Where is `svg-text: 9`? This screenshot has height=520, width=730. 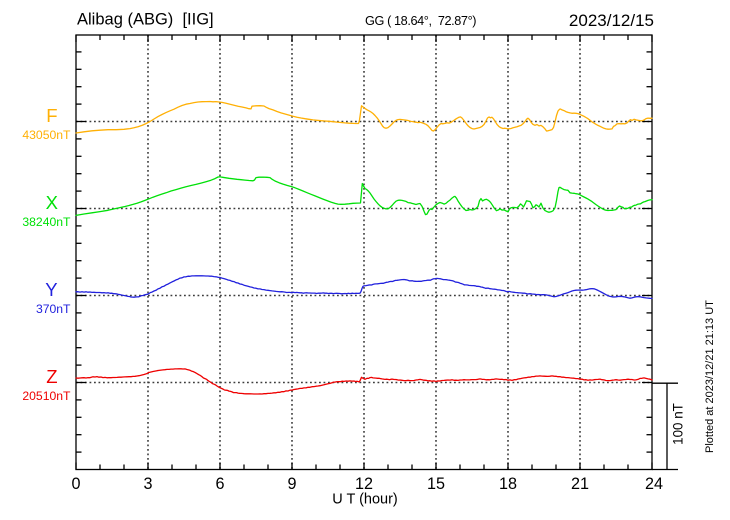
svg-text: 9 is located at coordinates (291, 484).